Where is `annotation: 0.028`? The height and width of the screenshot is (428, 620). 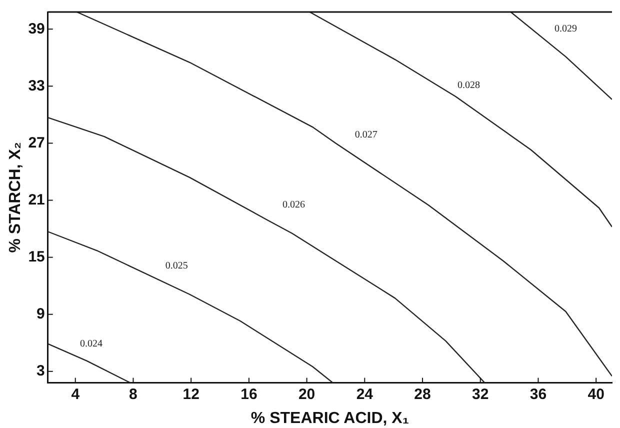
annotation: 0.028 is located at coordinates (469, 85).